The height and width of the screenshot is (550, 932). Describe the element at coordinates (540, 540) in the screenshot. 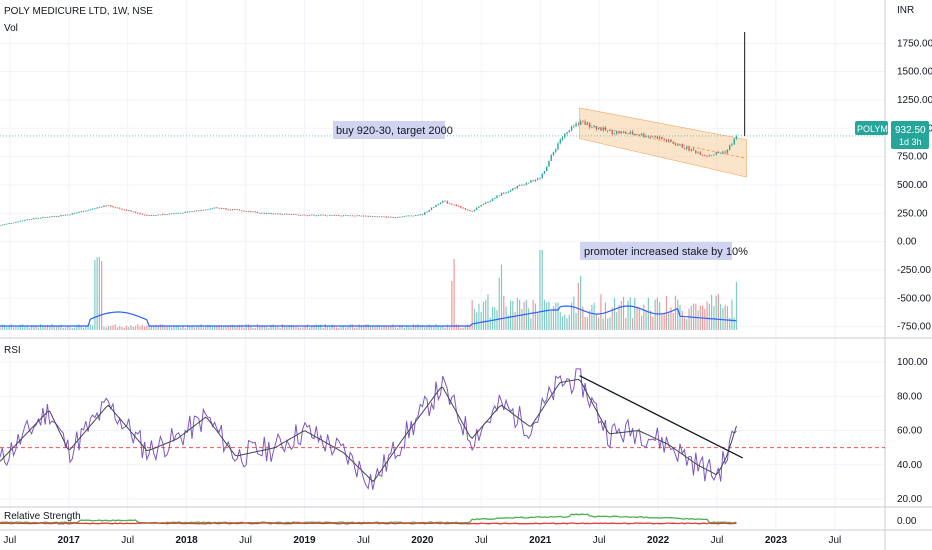

I see `time-axis-tick: 2021` at that location.